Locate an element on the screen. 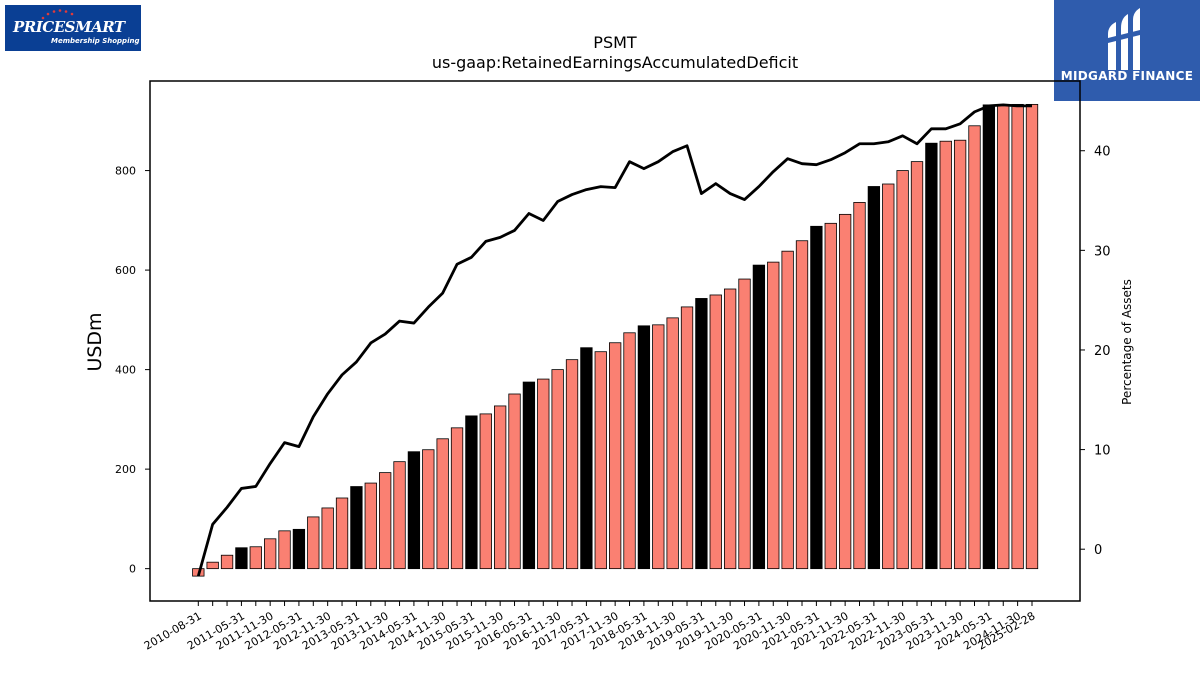 The image size is (1200, 675). y2-tick-label: 20 is located at coordinates (1102, 351).